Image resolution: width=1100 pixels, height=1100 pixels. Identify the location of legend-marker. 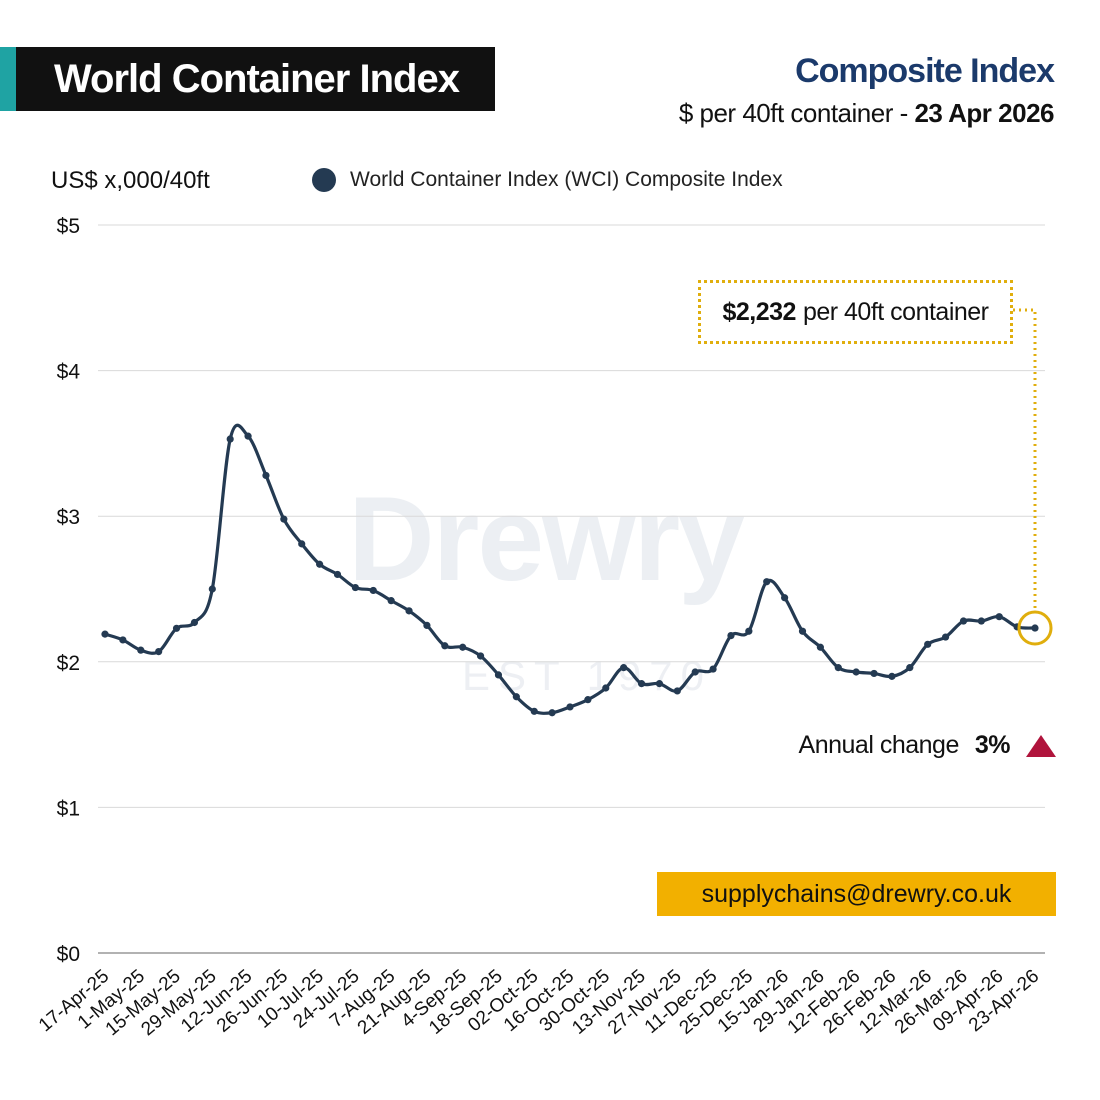
(324, 180).